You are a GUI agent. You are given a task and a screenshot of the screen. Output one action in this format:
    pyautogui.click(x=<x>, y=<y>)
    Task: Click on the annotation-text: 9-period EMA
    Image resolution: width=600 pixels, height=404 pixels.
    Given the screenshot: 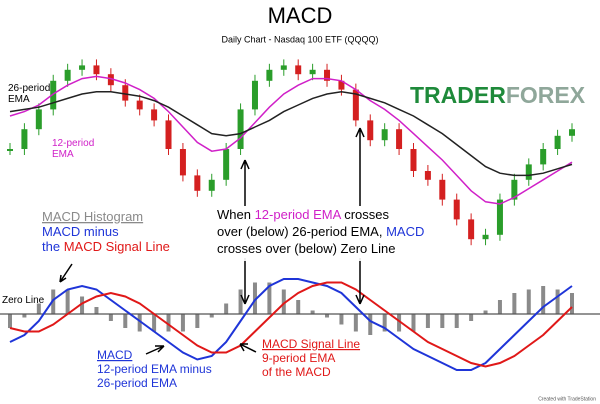 What is the action you would take?
    pyautogui.click(x=298, y=358)
    